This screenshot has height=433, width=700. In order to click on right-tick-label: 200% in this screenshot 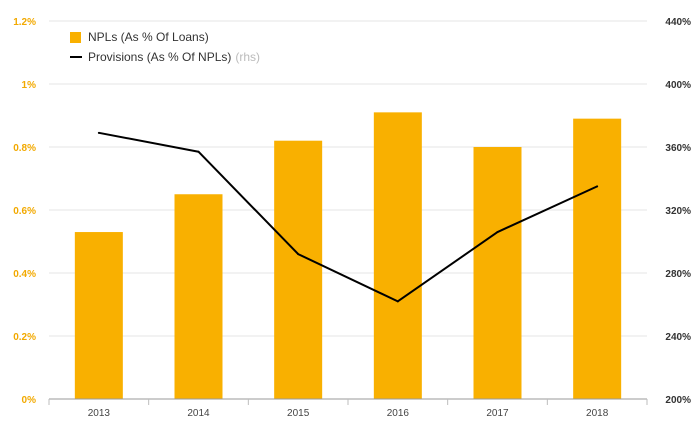, I will do `click(678, 400)`.